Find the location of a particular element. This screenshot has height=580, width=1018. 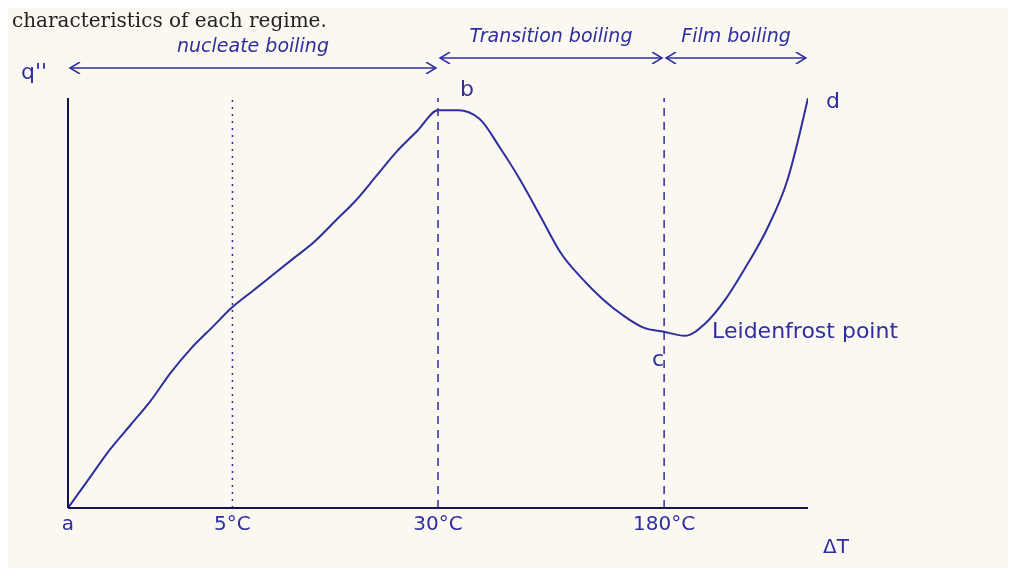

y-axis-title: q'' is located at coordinates (34, 71).